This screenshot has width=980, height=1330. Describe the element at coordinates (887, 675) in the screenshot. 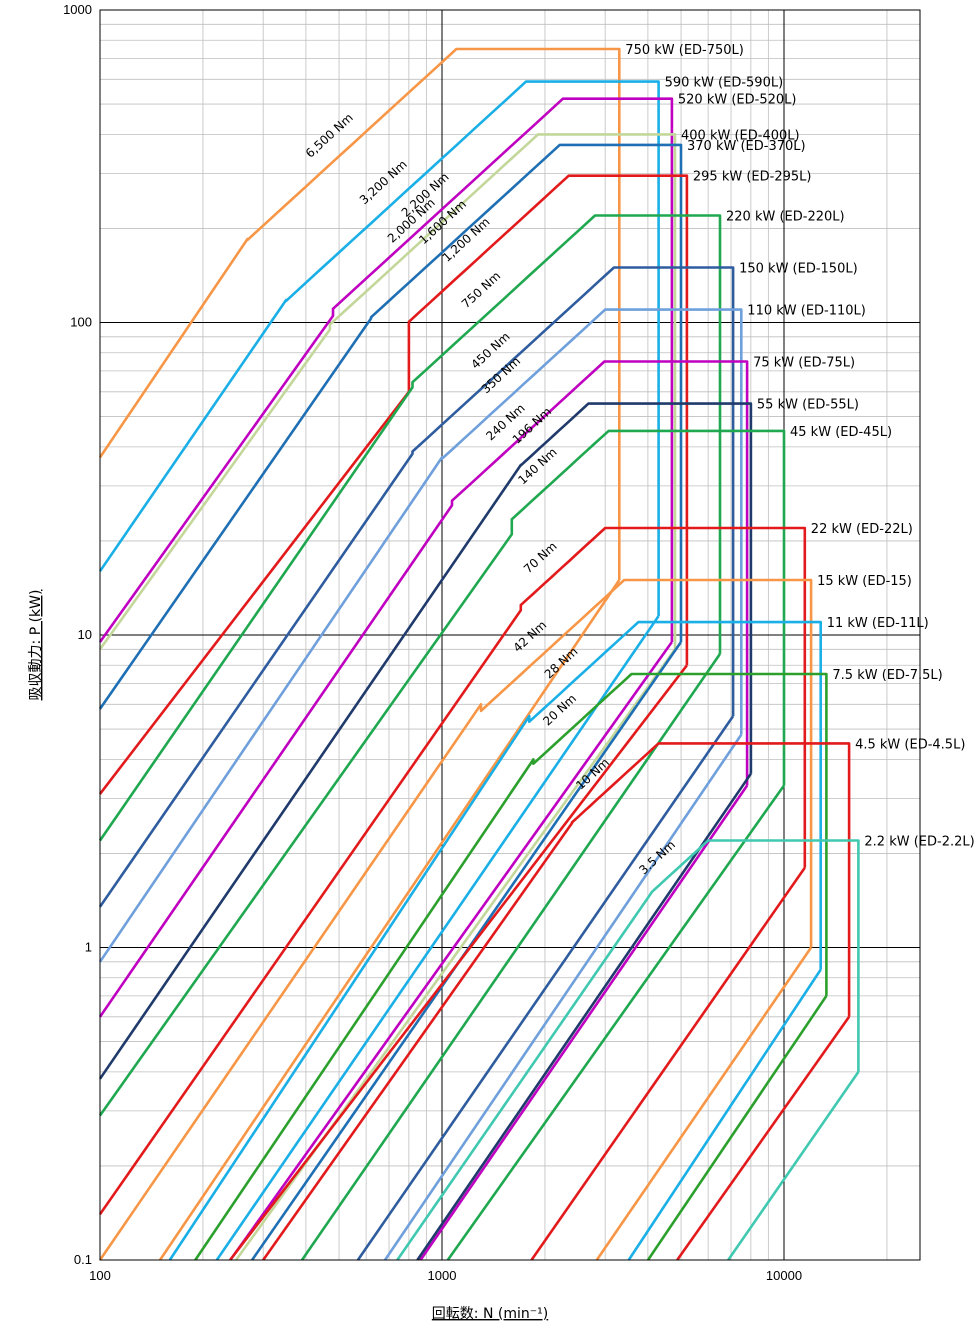

I see `series-label-15: 7.5 kW (ED-7.5L)` at that location.